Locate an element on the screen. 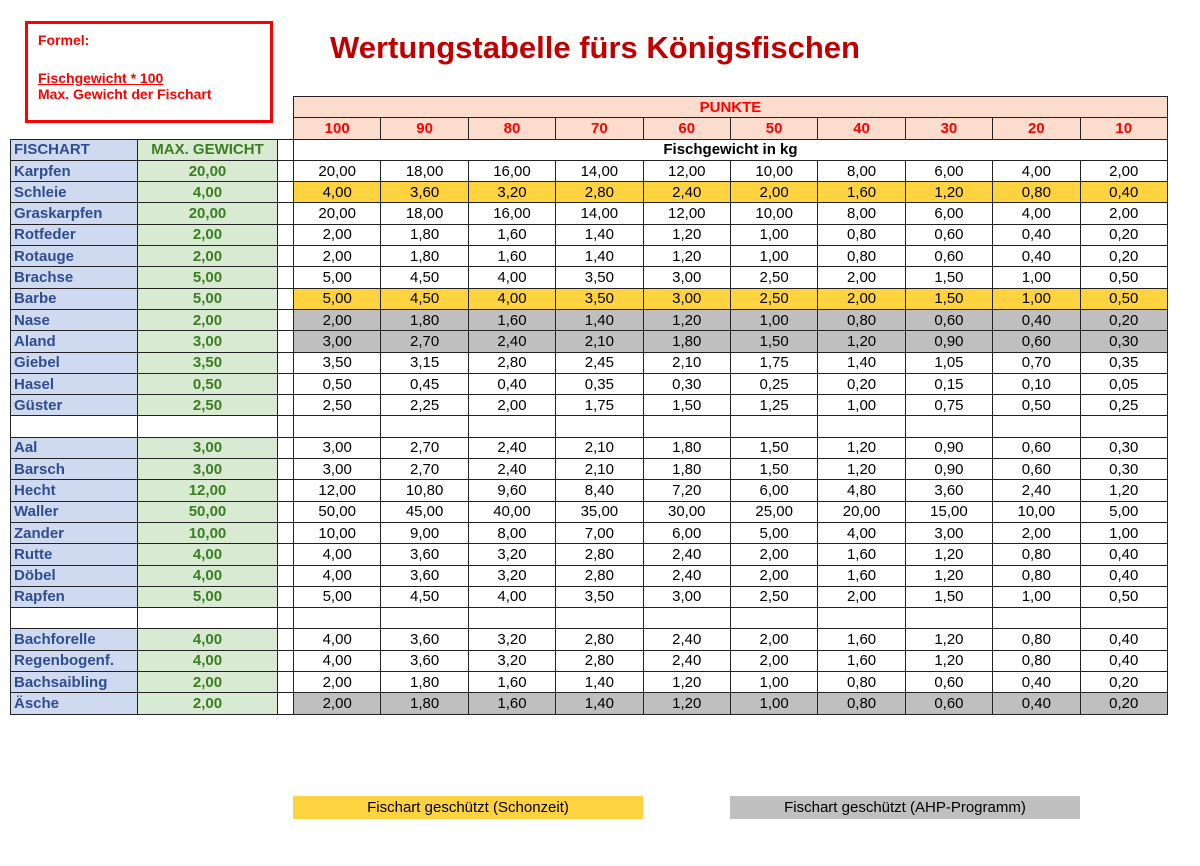 The image size is (1200, 866). table-row is located at coordinates (589, 426).